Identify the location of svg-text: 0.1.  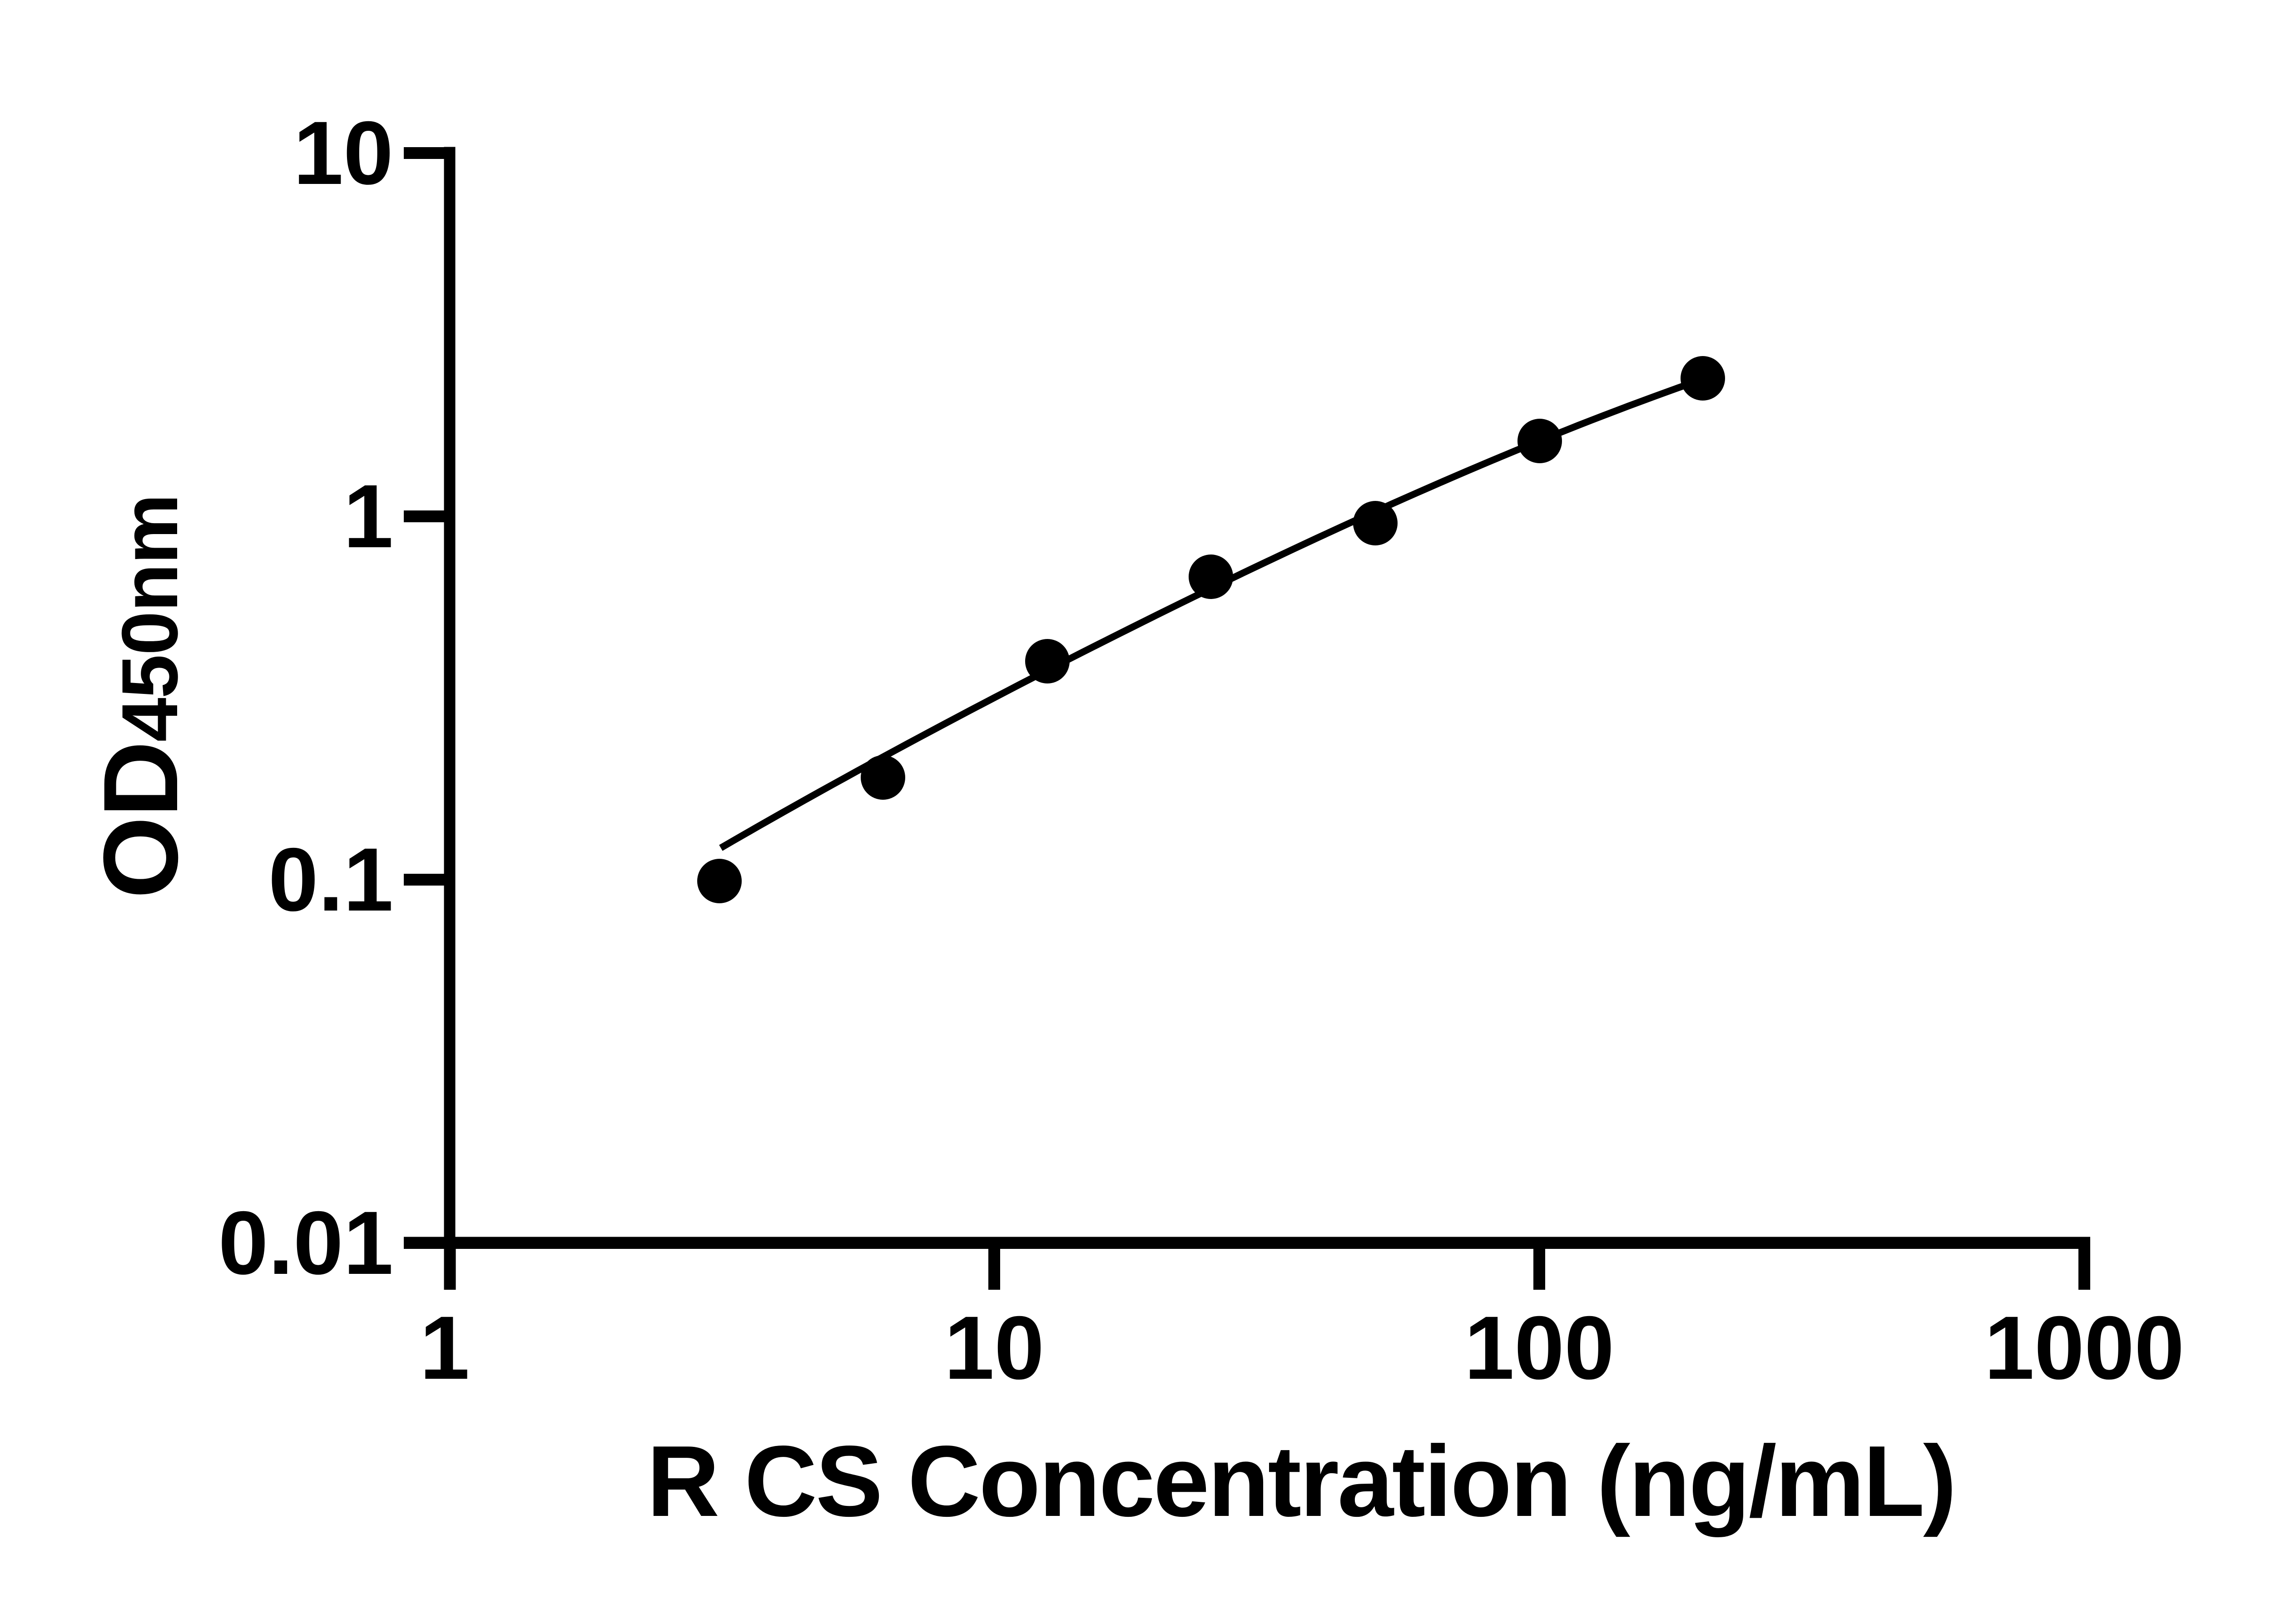
(330, 879).